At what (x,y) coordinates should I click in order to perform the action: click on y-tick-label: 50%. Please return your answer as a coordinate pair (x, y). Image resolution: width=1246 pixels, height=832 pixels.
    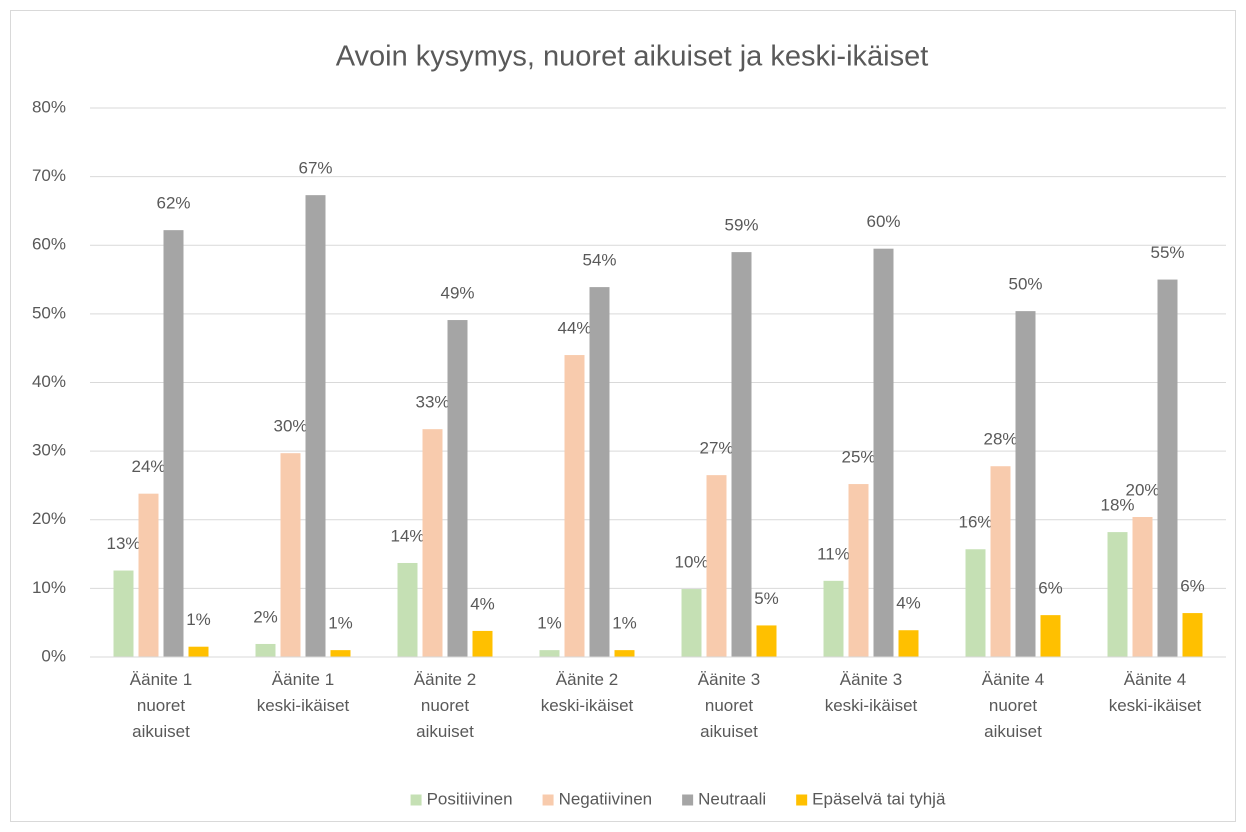
    Looking at the image, I should click on (49, 312).